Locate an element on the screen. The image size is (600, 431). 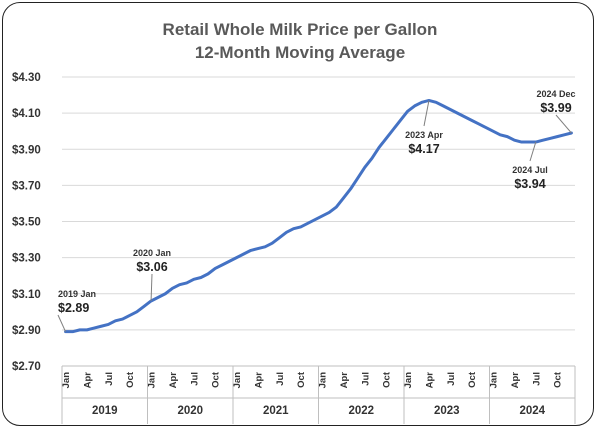
y-tick-label: $4.30 is located at coordinates (26, 78).